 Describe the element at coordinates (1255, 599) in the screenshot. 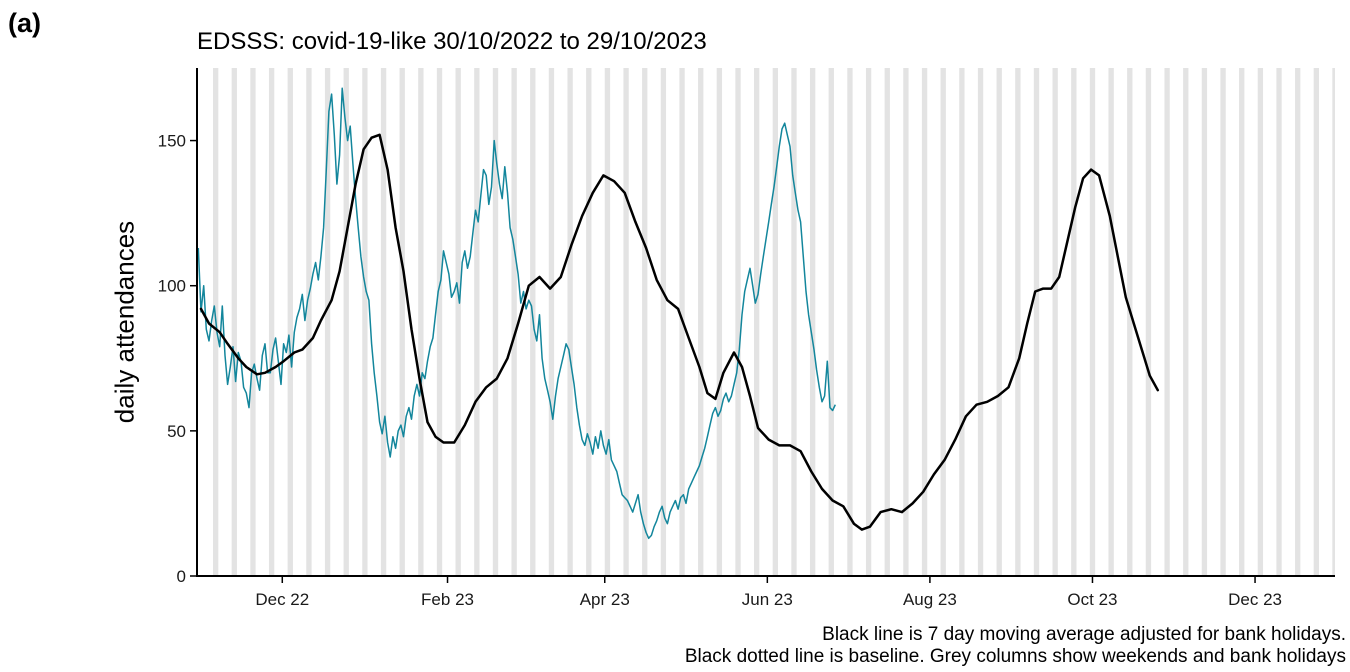

I see `x-tick-label: Dec 23` at that location.